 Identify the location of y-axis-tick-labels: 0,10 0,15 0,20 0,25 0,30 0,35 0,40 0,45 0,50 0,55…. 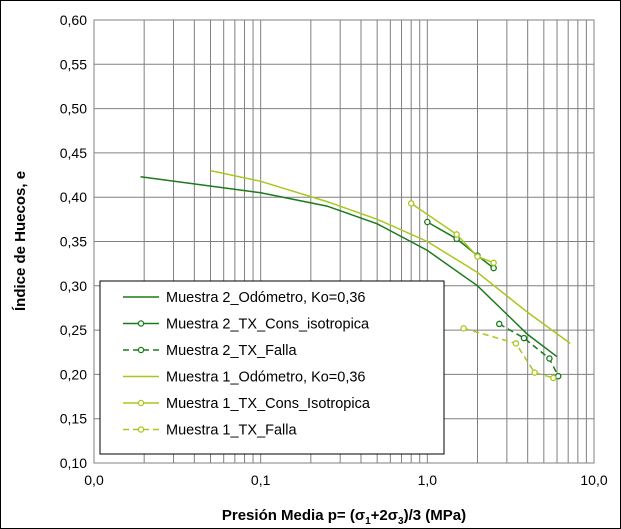
(73, 241).